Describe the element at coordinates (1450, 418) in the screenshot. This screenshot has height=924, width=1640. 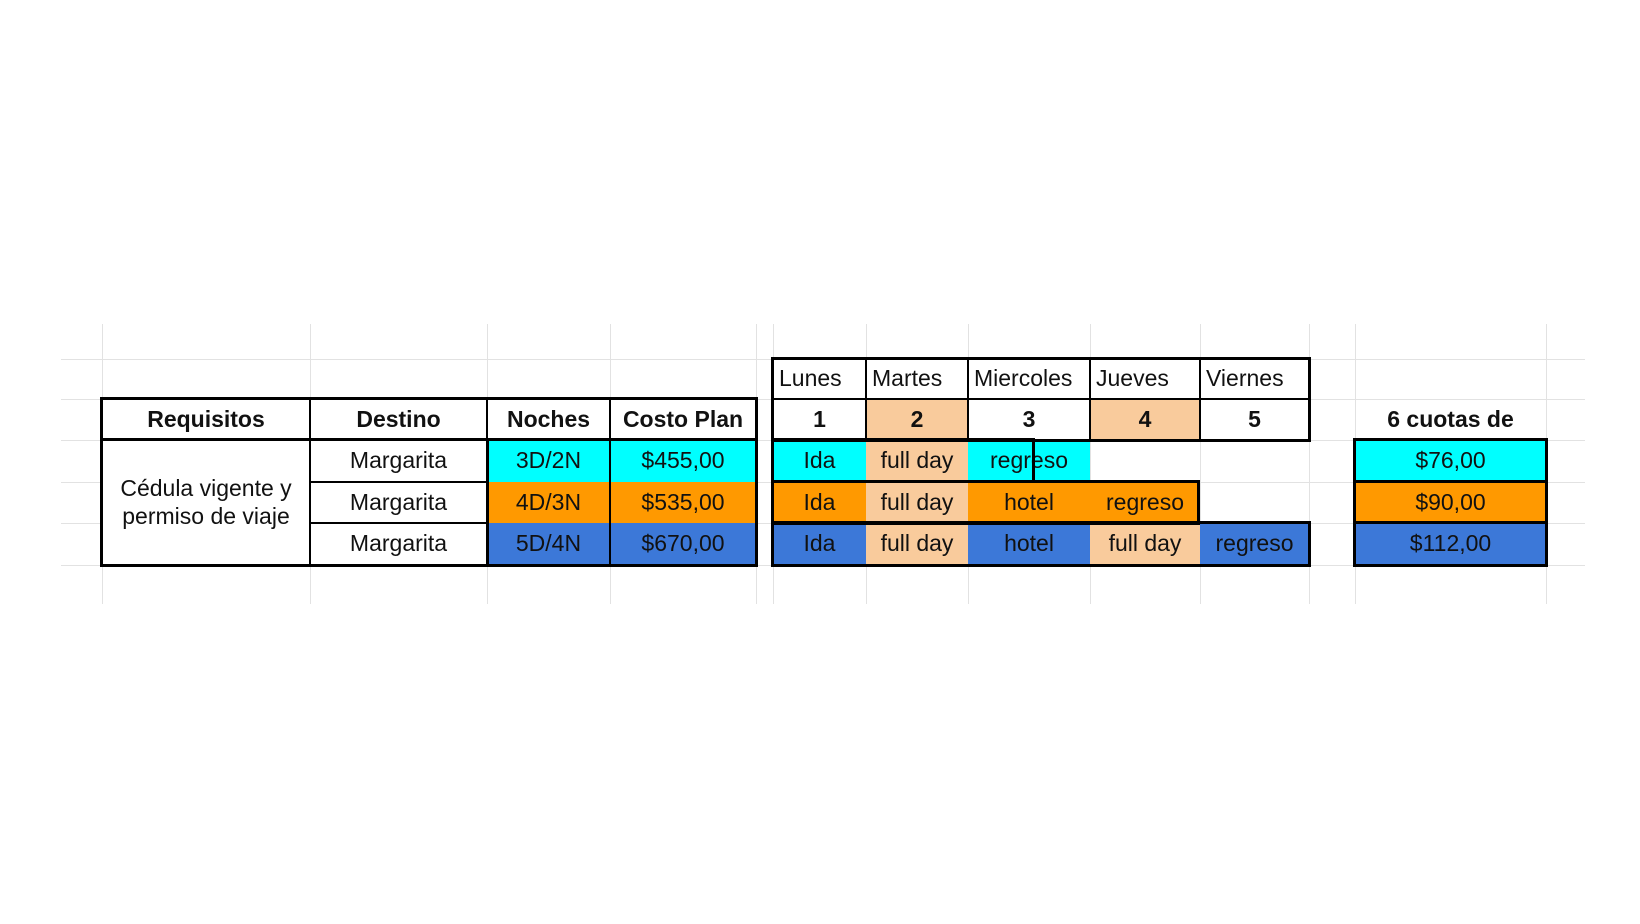
I see `cuotas-header: 6 cuotas de` at that location.